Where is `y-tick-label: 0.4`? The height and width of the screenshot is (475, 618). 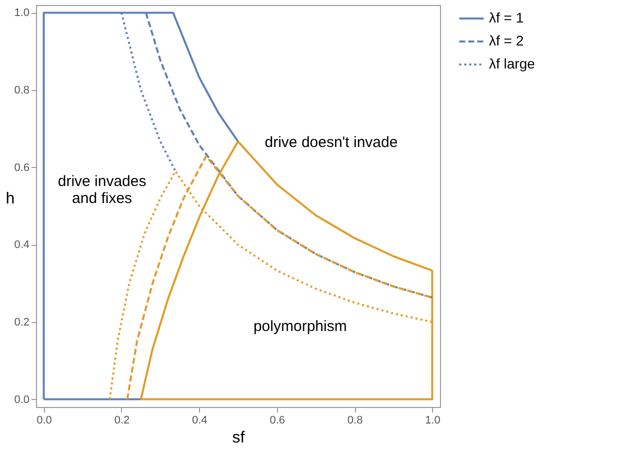
y-tick-label: 0.4 is located at coordinates (22, 245).